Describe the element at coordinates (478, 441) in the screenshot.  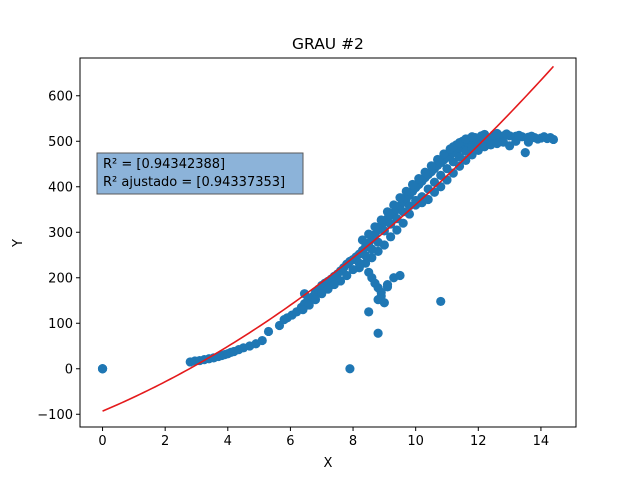
I see `x-tick-label: 12` at that location.